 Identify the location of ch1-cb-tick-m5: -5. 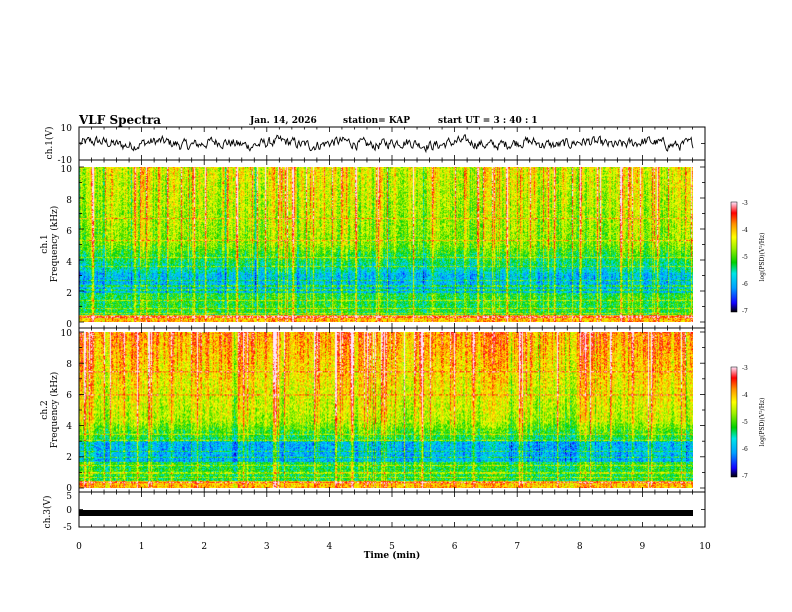
(745, 257).